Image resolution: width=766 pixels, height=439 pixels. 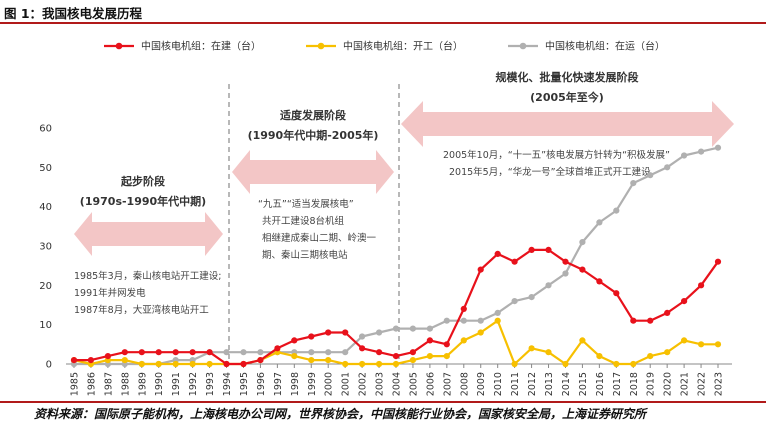 What do you see at coordinates (567, 124) in the screenshot?
I see `stage3-arrow` at bounding box center [567, 124].